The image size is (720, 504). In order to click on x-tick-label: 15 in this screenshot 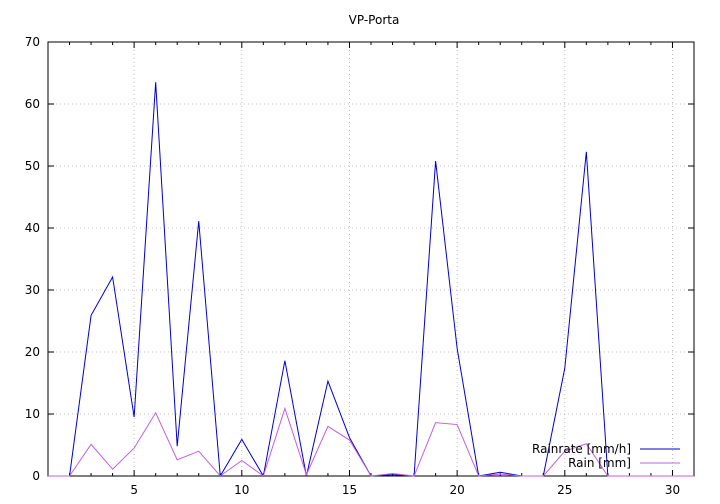, I will do `click(349, 490)`.